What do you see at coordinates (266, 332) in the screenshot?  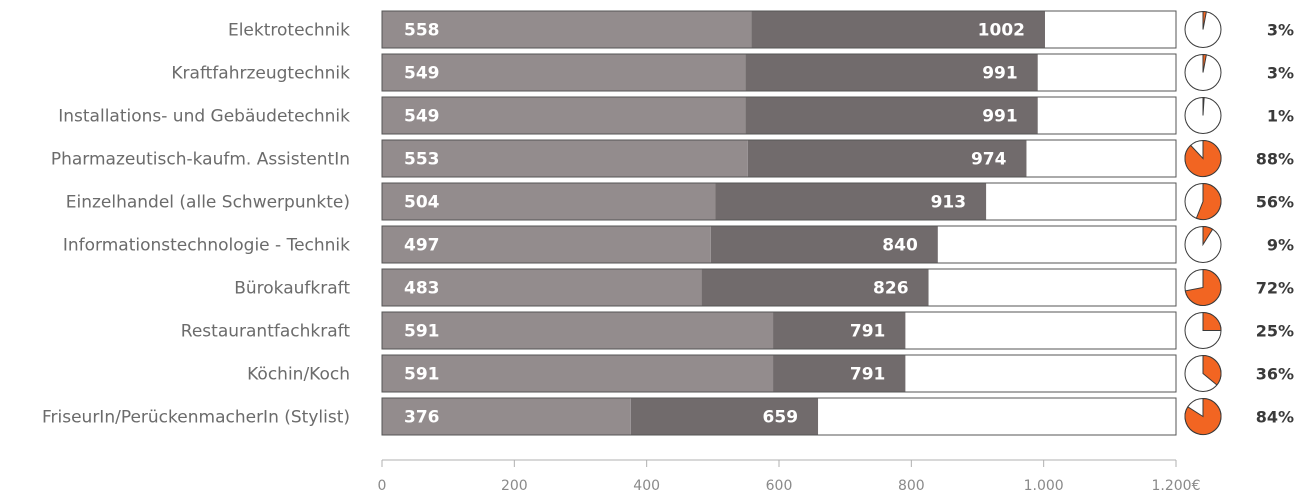 I see `category-label: Restaurantfachkraft` at bounding box center [266, 332].